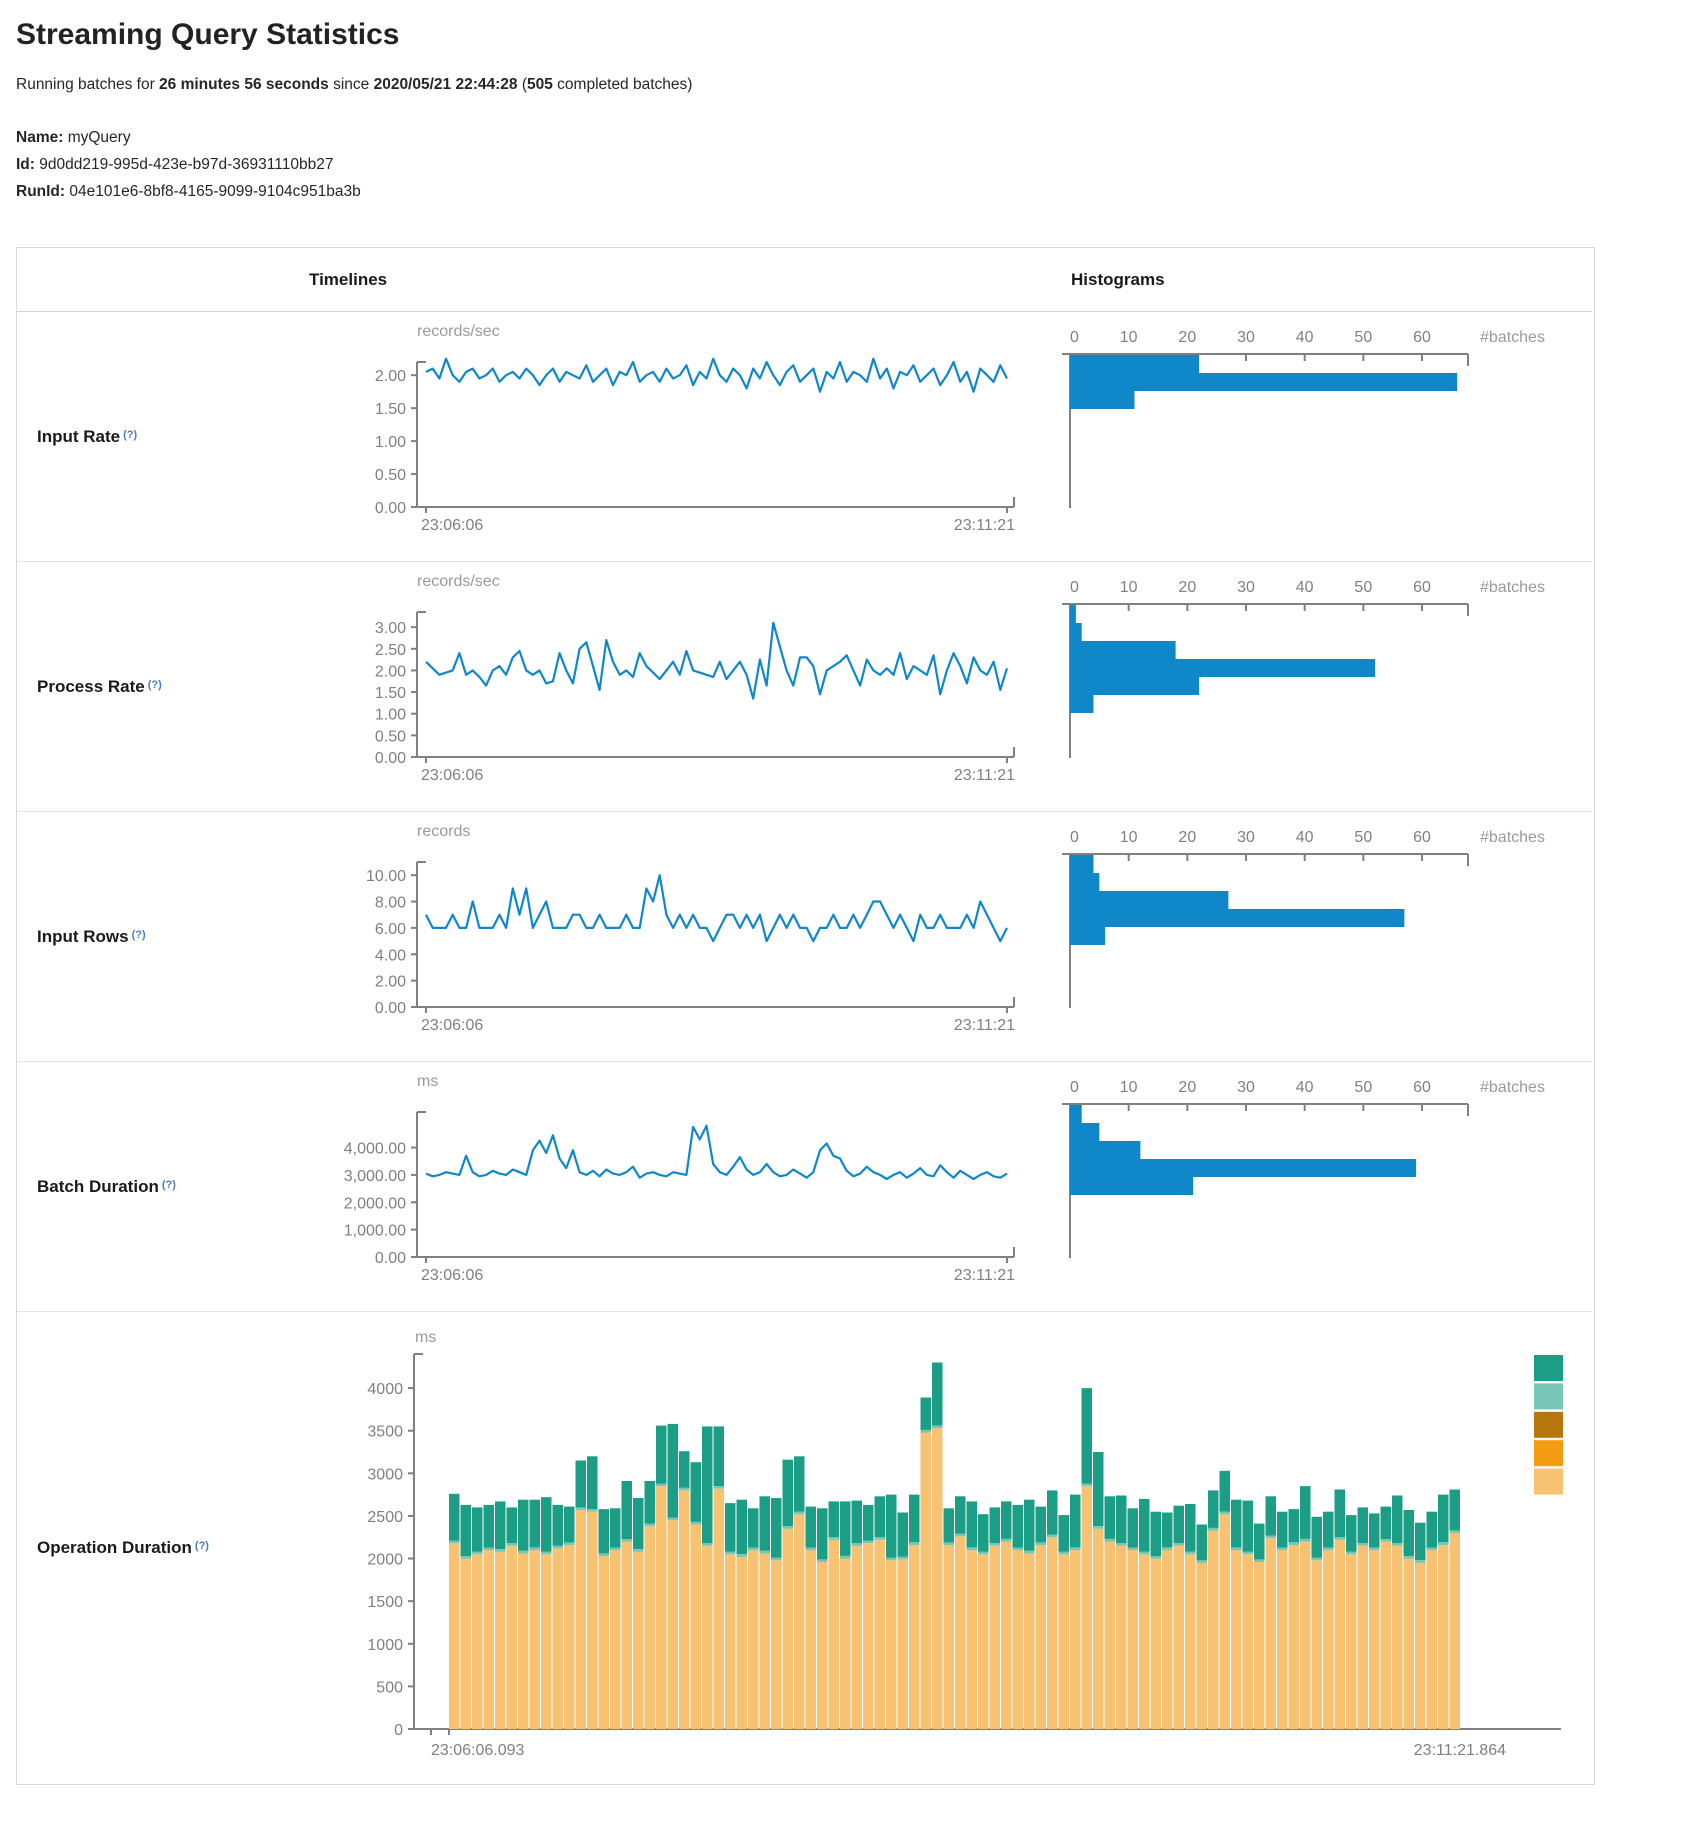 This screenshot has height=1838, width=1693. I want to click on completed-batches-count: 505, so click(539, 84).